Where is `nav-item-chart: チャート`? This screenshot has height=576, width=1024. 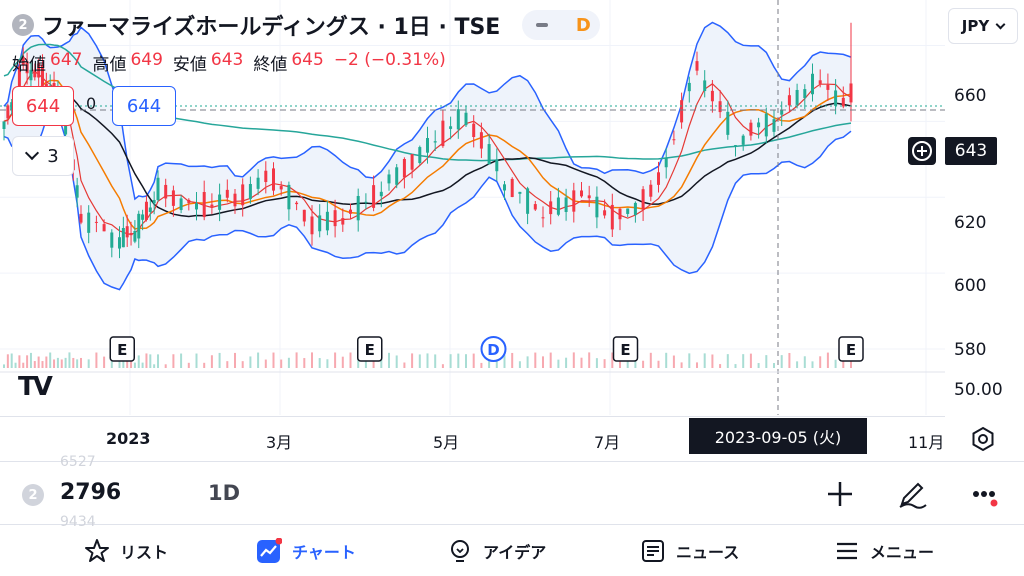 nav-item-chart: チャート is located at coordinates (306, 551).